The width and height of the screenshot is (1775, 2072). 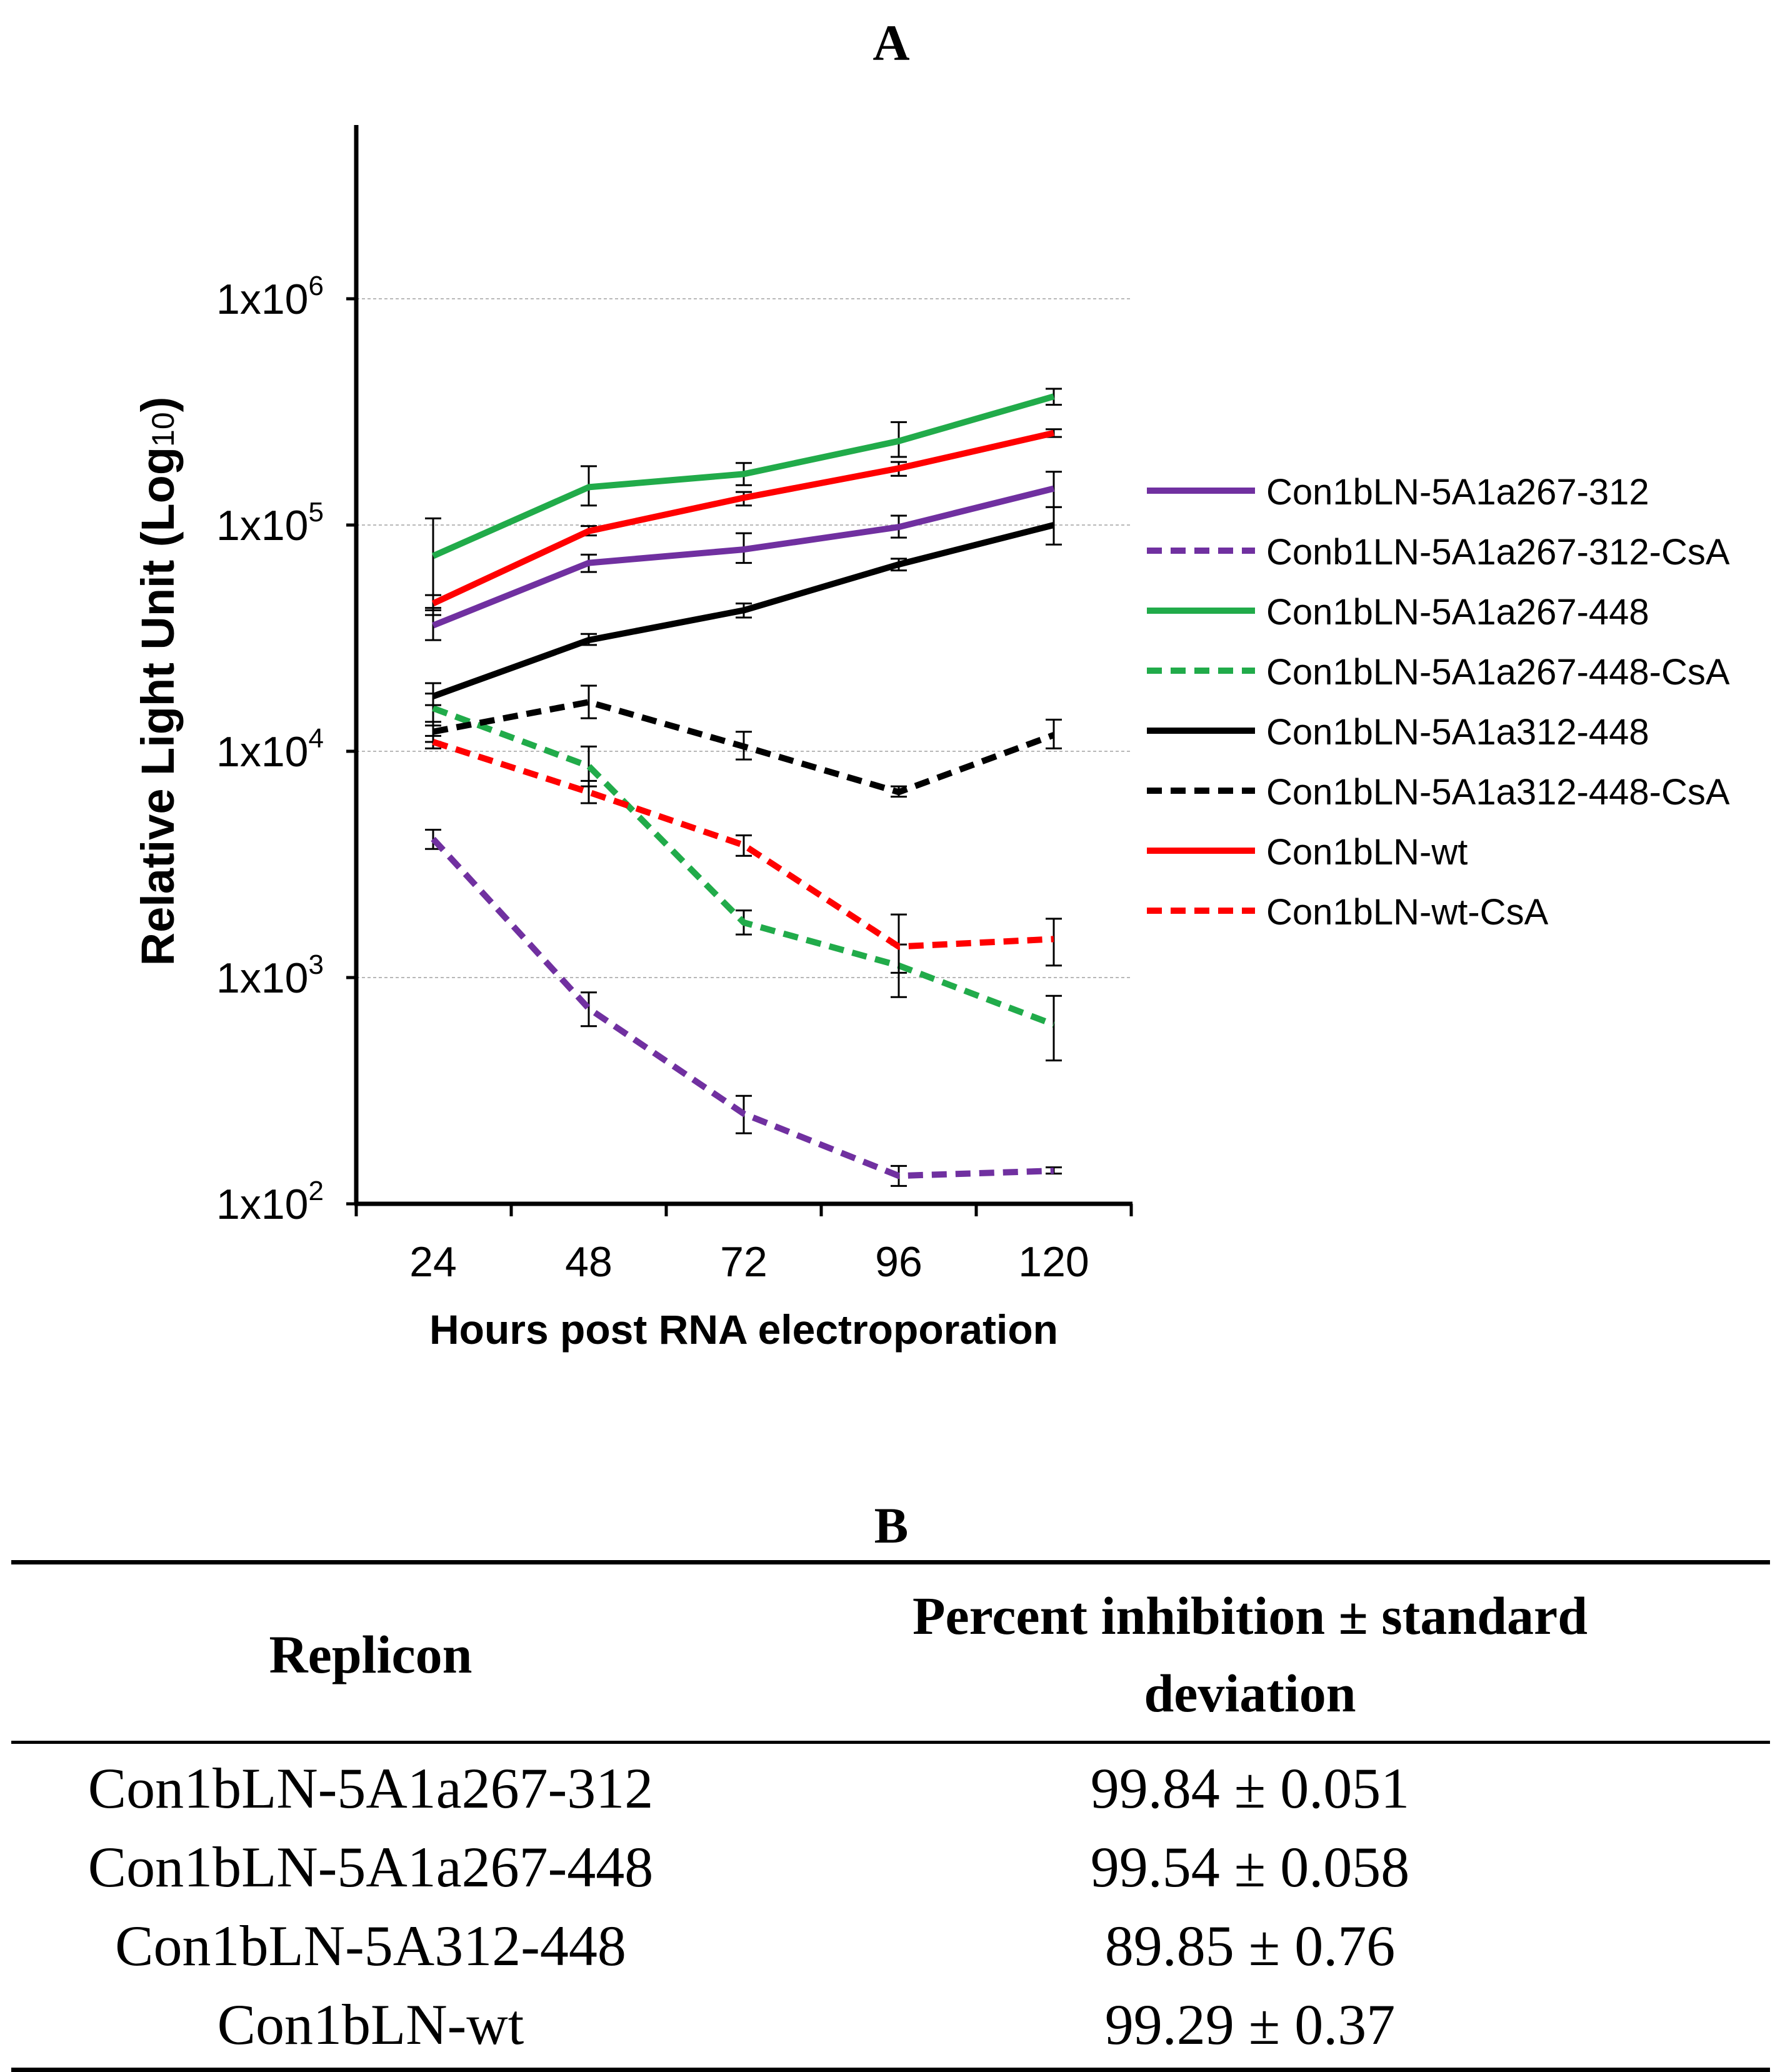 I want to click on inhibition-cell: 99.29 ± 0.37, so click(x=1250, y=2024).